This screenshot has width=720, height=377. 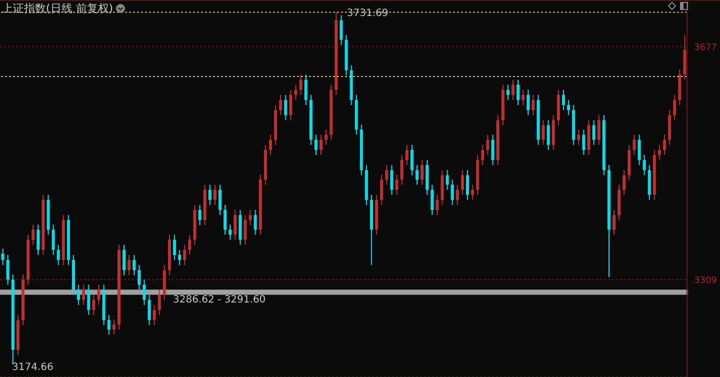 What do you see at coordinates (33, 367) in the screenshot?
I see `annotation: 3174.66` at bounding box center [33, 367].